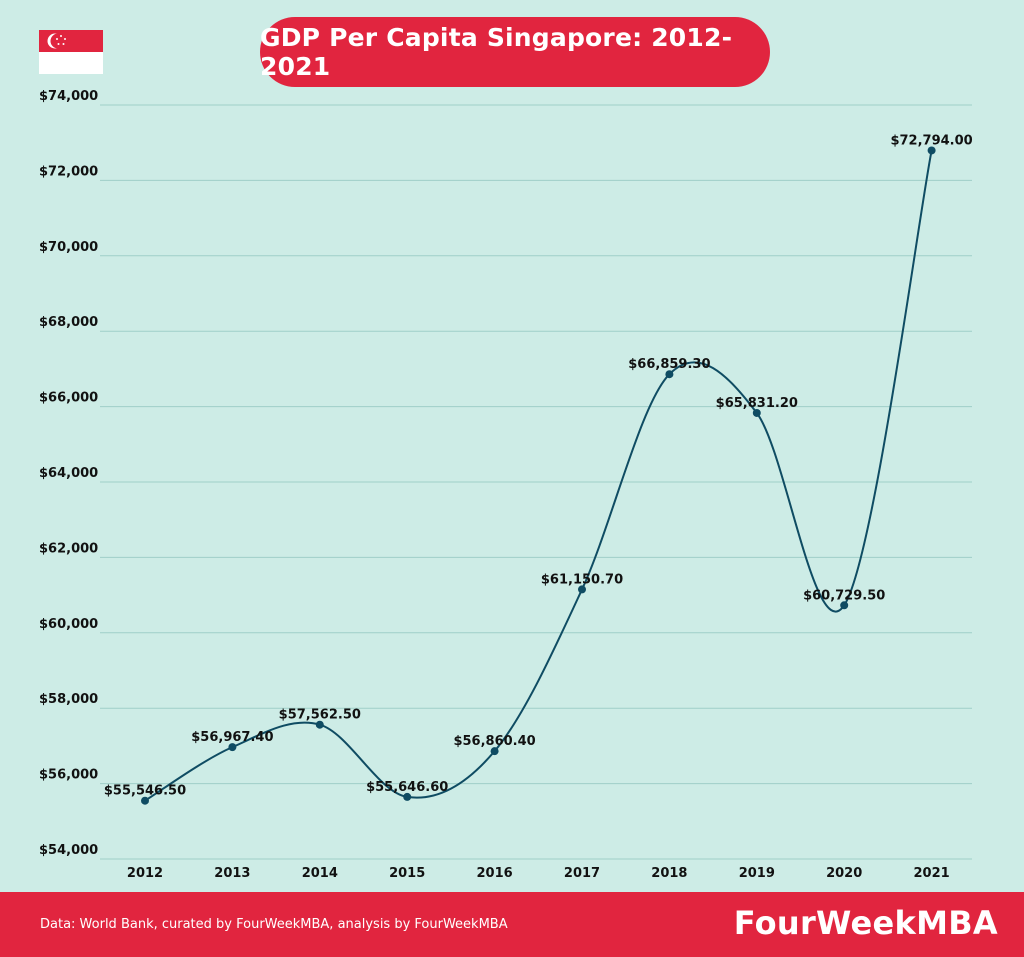 This screenshot has width=1024, height=957. Describe the element at coordinates (68, 850) in the screenshot. I see `y-tick-label: $54,000` at that location.